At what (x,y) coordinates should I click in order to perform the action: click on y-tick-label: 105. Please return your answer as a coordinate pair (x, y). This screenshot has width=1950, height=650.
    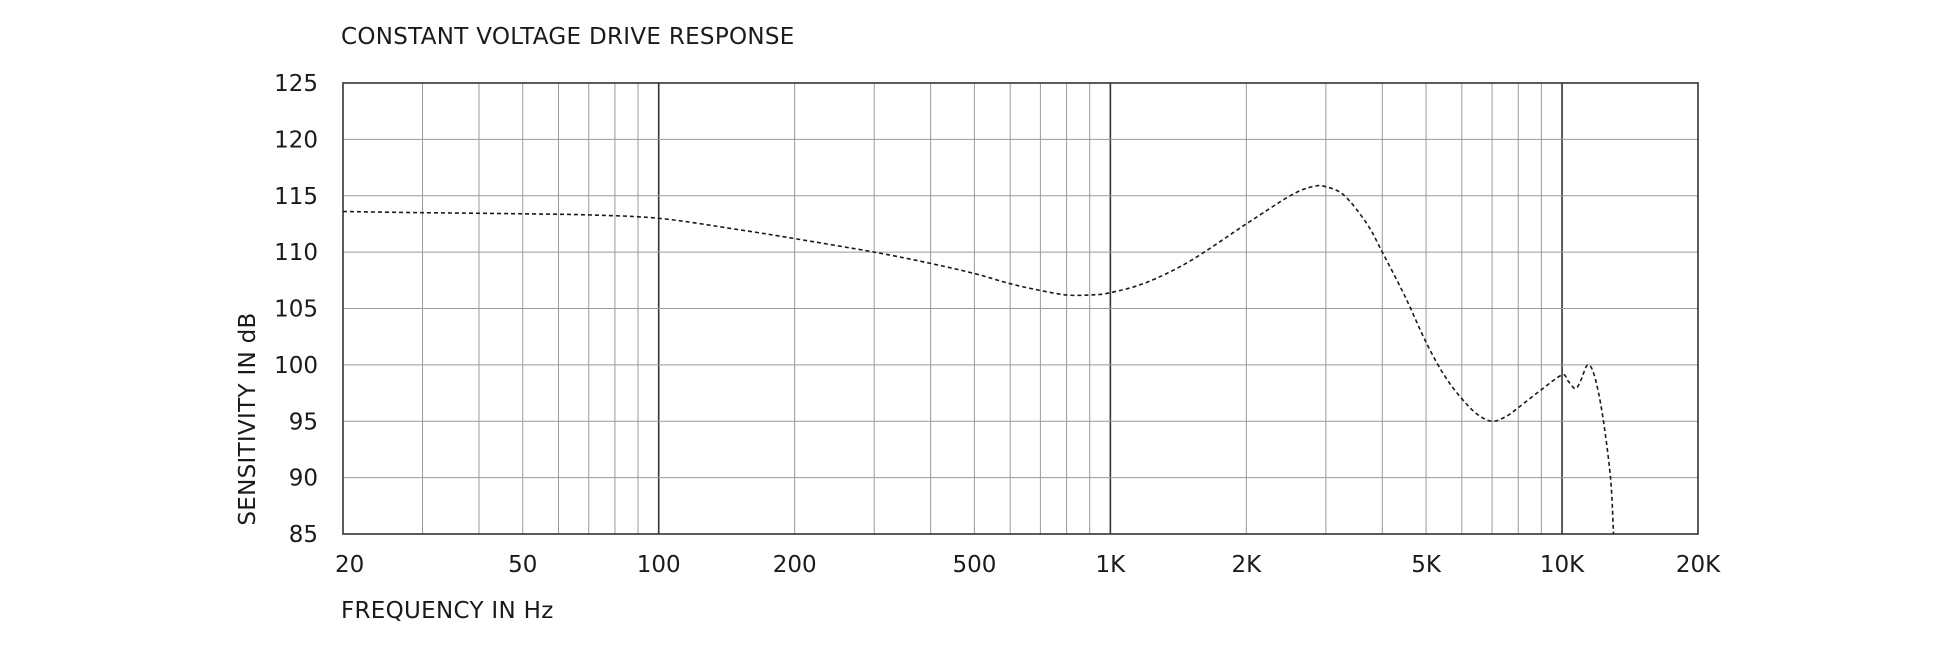
    Looking at the image, I should click on (296, 310).